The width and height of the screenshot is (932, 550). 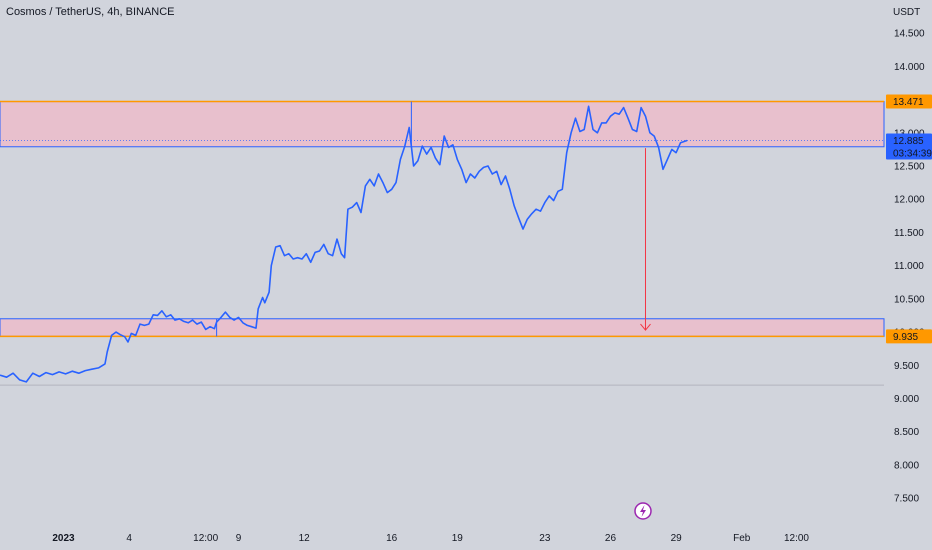 What do you see at coordinates (677, 538) in the screenshot?
I see `x-tick-label: 29` at bounding box center [677, 538].